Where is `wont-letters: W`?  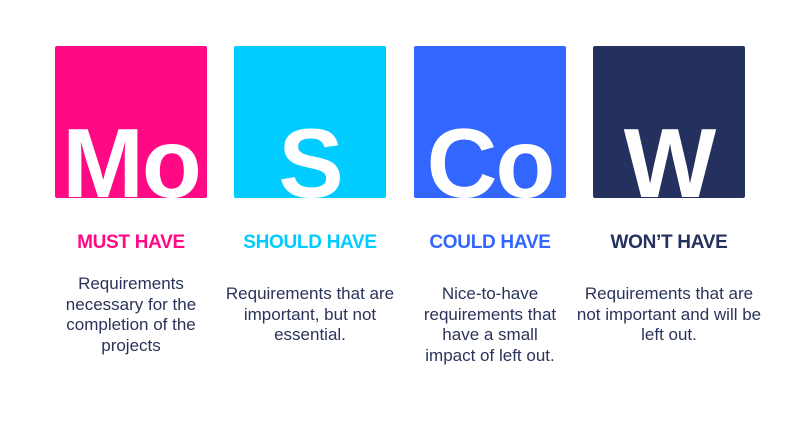 wont-letters: W is located at coordinates (670, 153).